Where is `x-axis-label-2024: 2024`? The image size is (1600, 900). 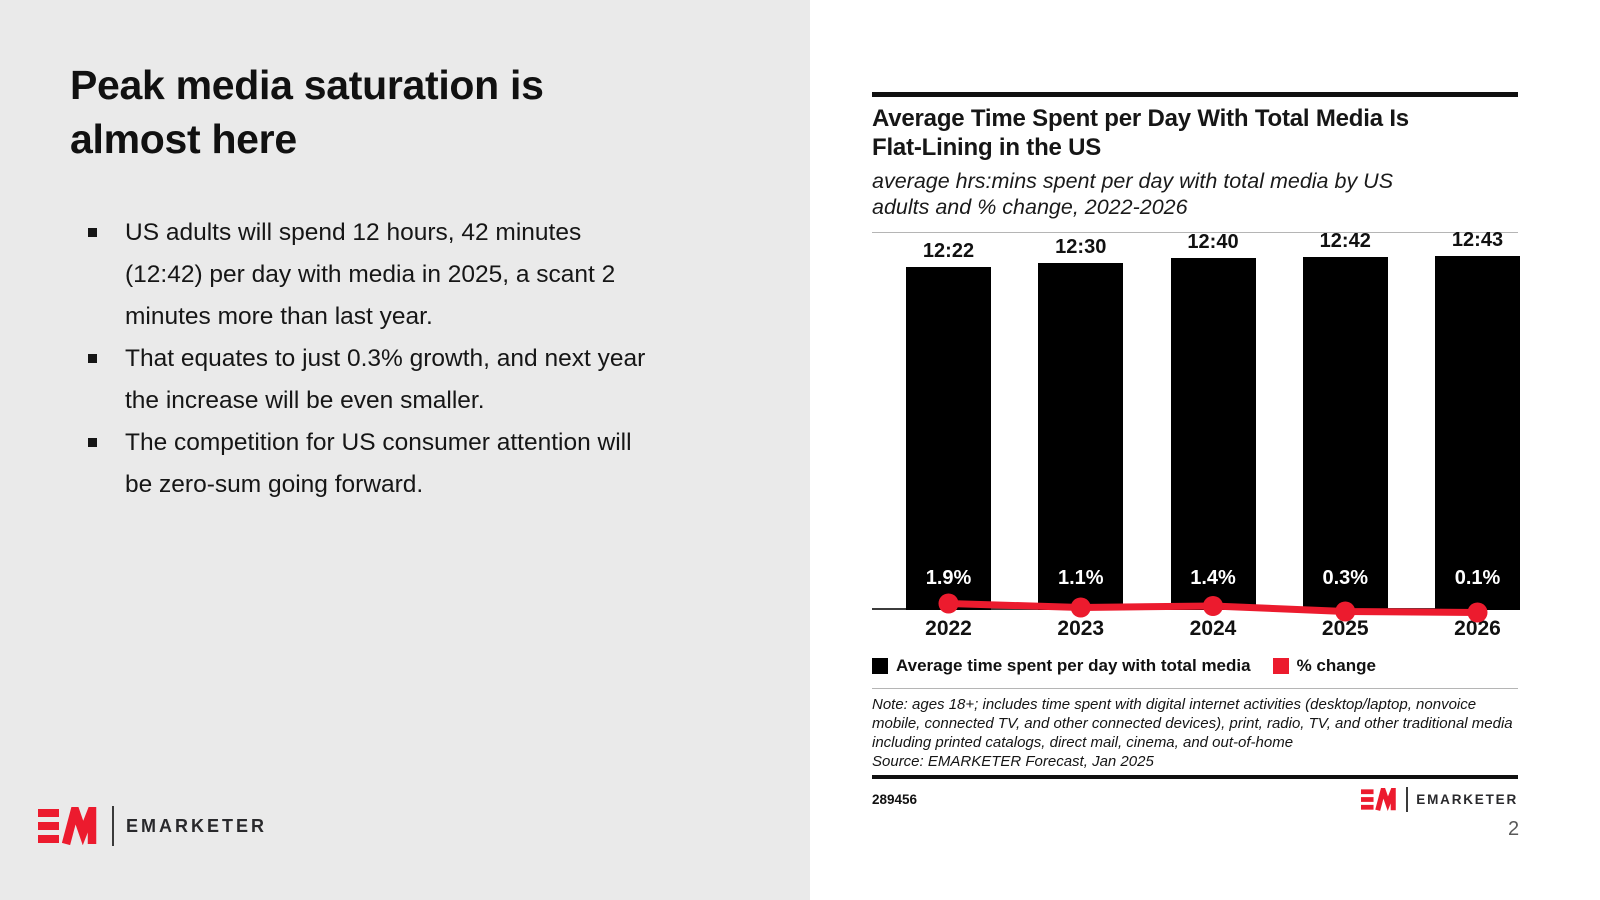 x-axis-label-2024: 2024 is located at coordinates (1213, 628).